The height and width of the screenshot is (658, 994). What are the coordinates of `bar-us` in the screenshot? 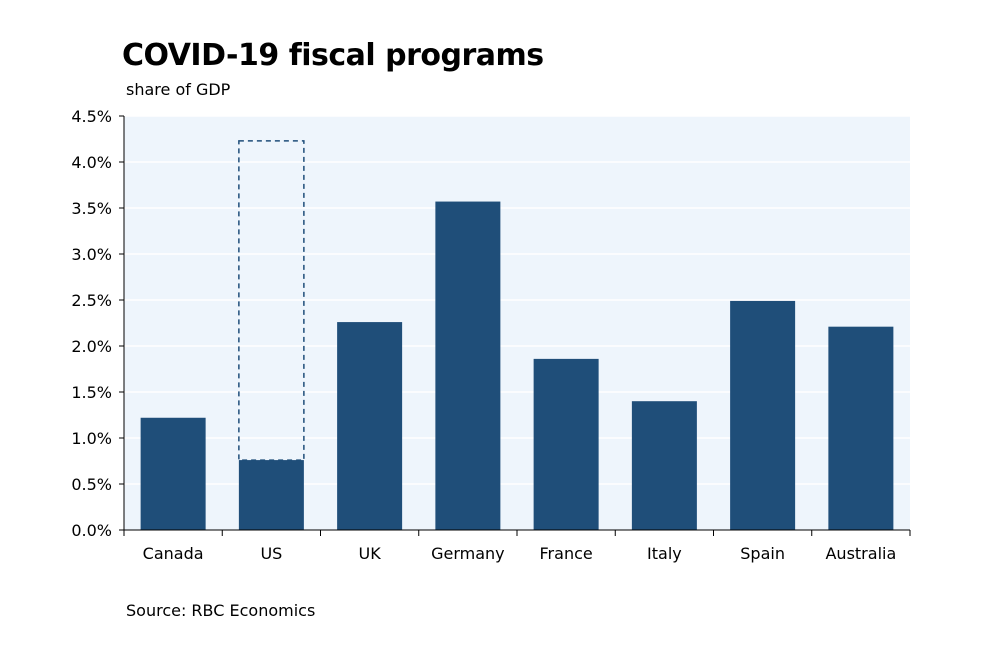 It's located at (271, 495).